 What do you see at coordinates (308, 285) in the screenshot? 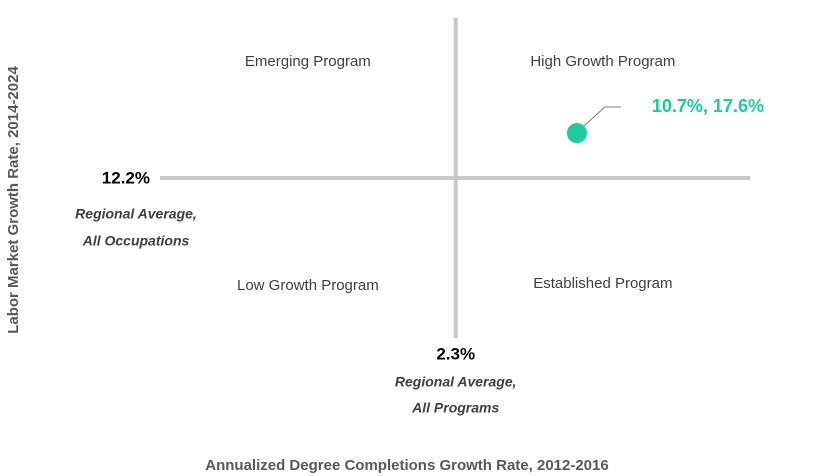
I see `quadrant-label: Low Growth Program` at bounding box center [308, 285].